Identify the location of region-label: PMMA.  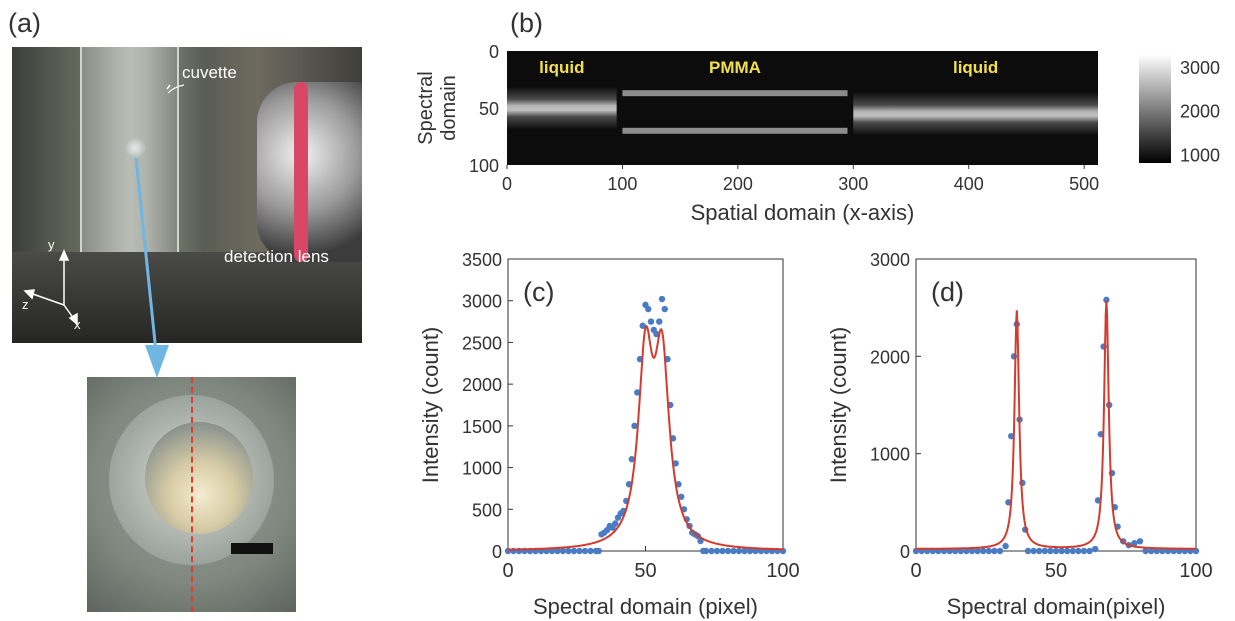
(735, 67).